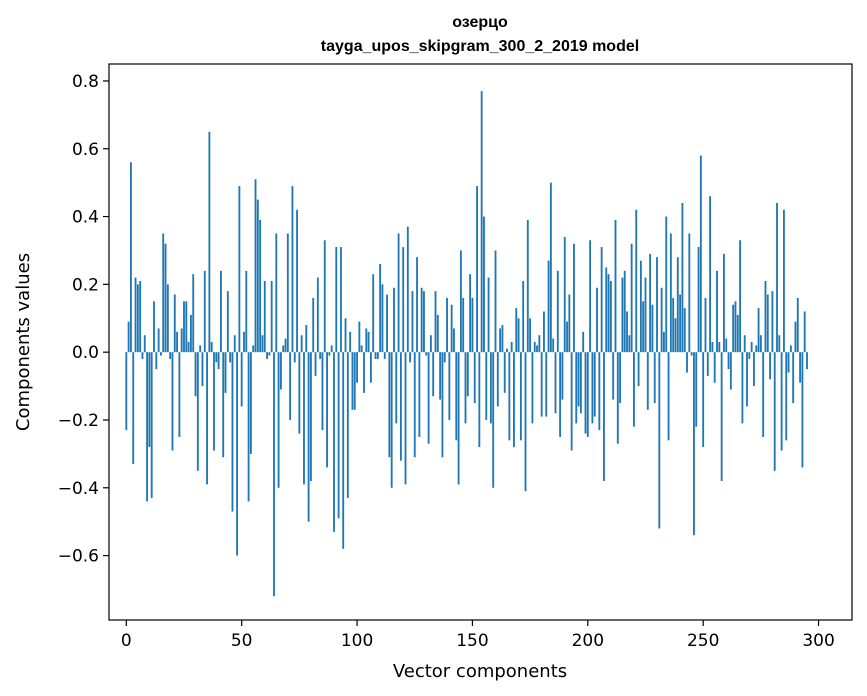  I want to click on x-tick-label: 250, so click(703, 641).